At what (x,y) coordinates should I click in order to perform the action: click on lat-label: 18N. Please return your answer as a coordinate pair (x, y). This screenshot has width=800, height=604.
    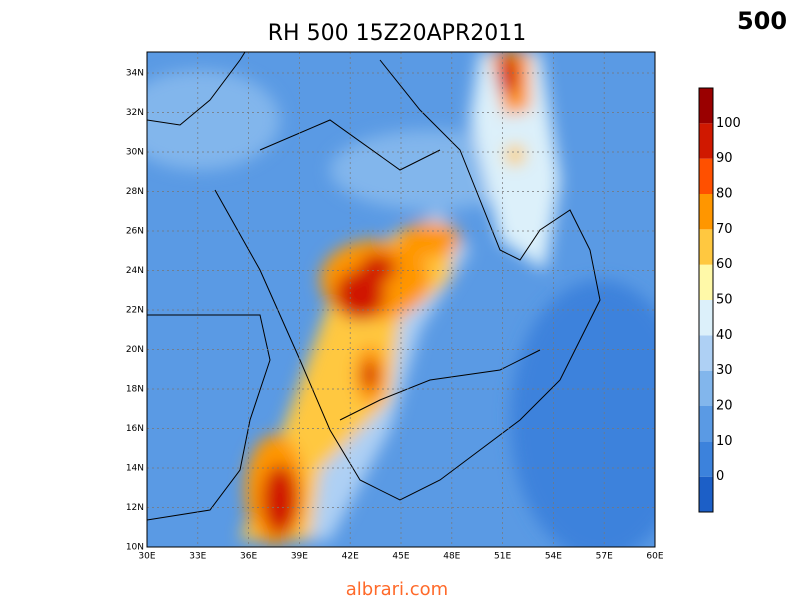
    Looking at the image, I should click on (135, 390).